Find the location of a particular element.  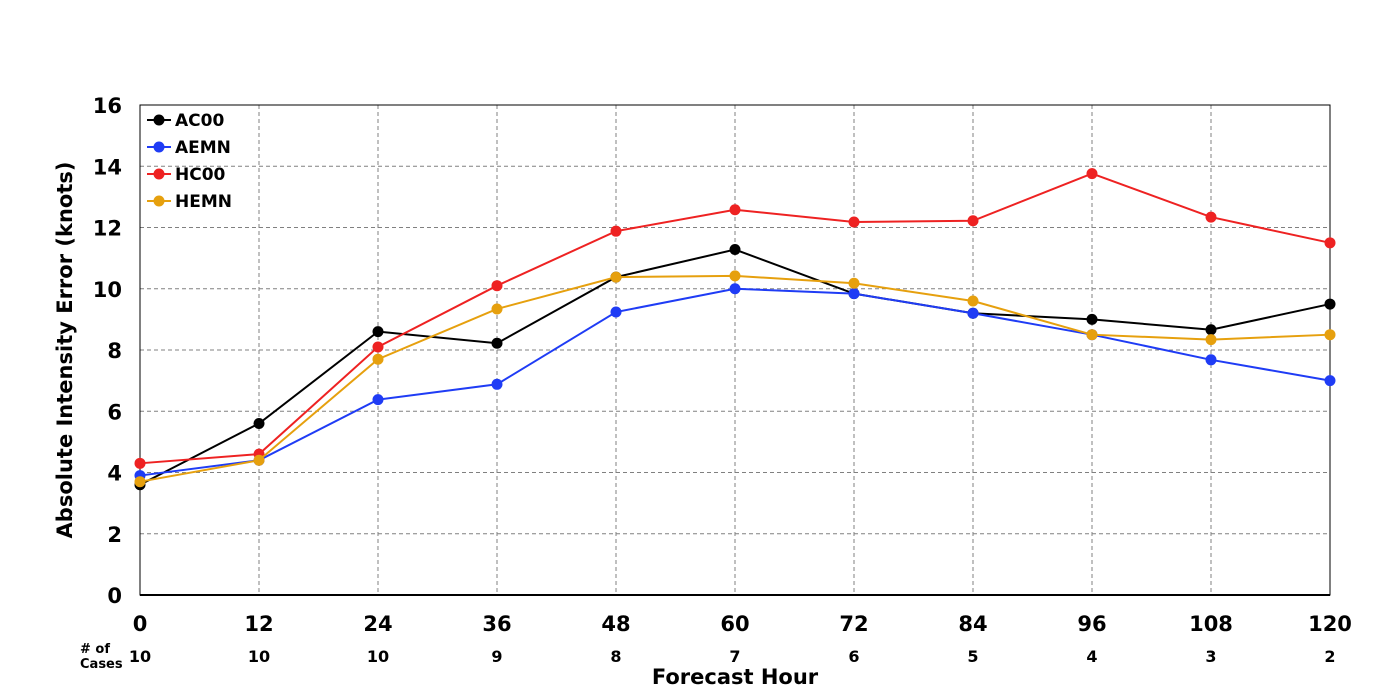

case-count-row: 10 10 10 9 8 7 6 5 4 3 2 is located at coordinates (732, 656).